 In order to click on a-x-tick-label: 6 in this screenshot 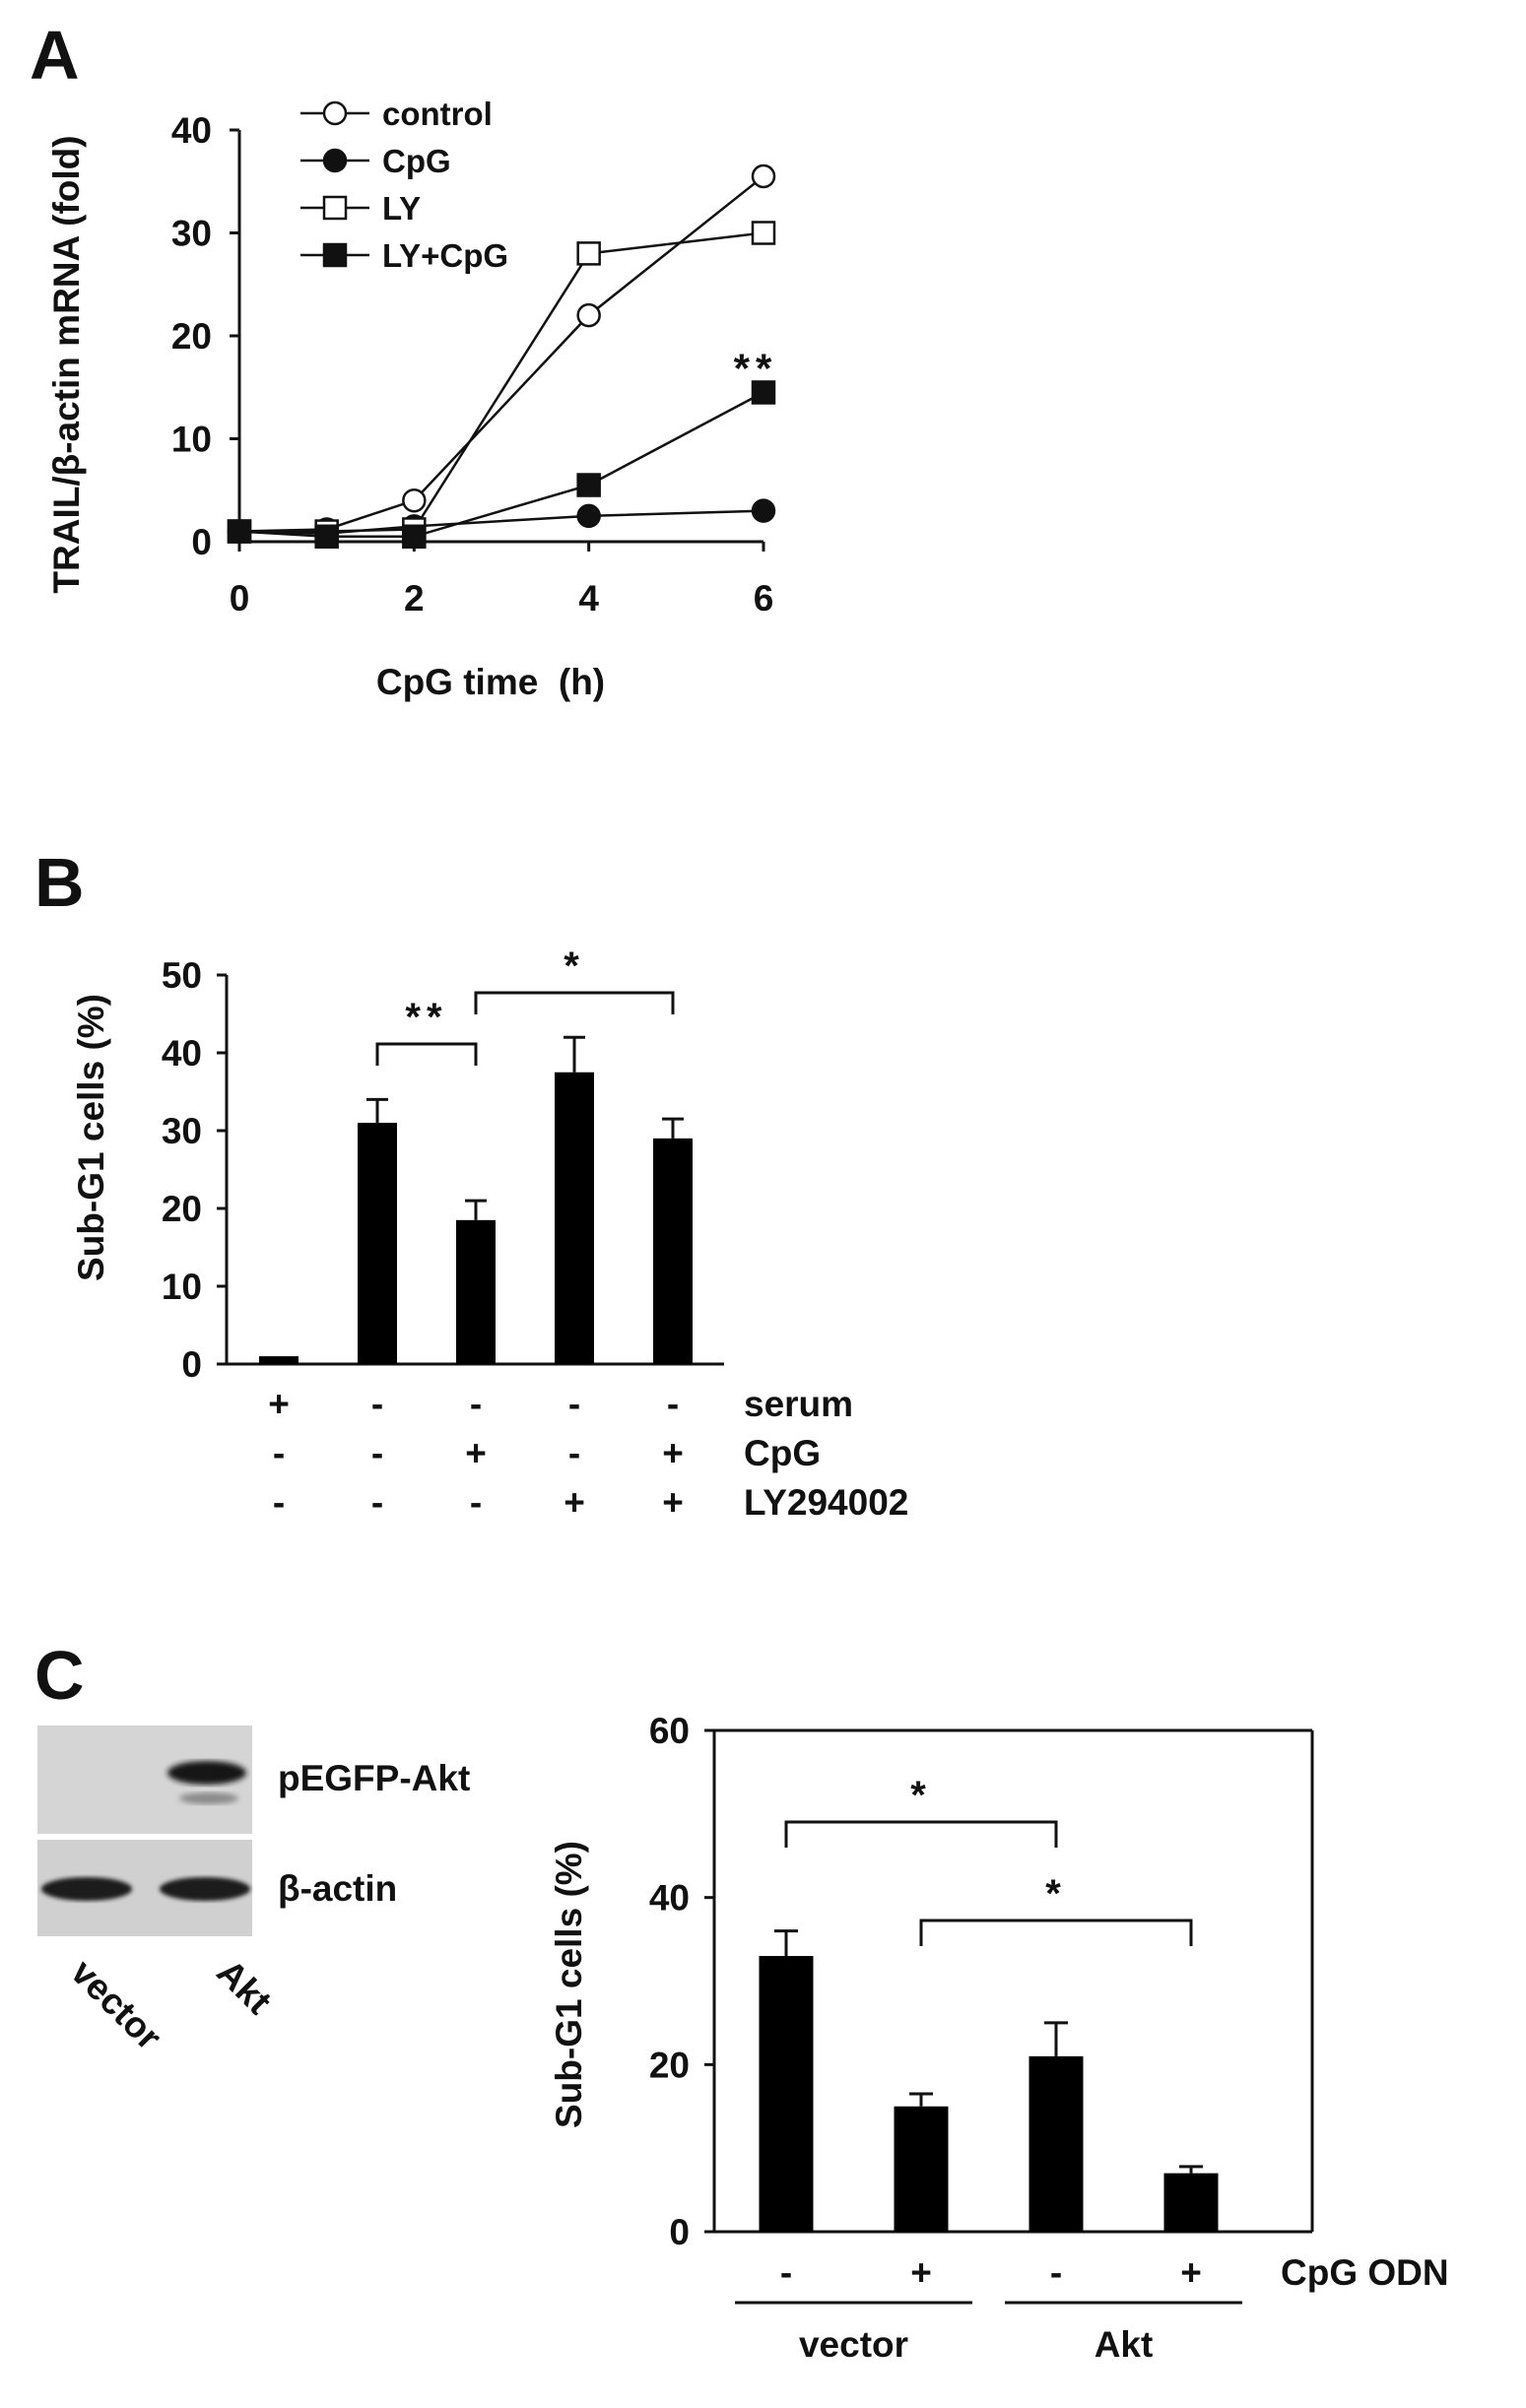, I will do `click(764, 598)`.